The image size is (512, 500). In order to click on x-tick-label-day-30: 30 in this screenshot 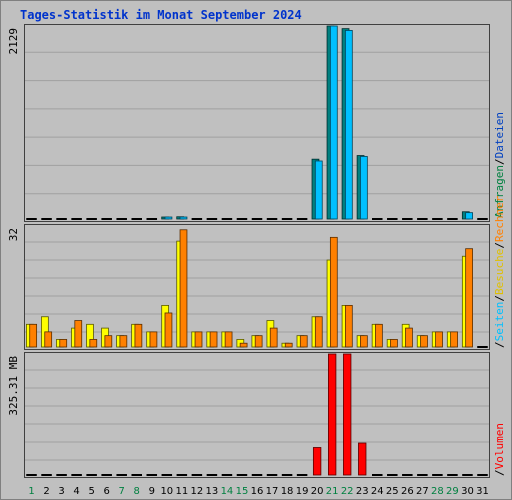, I will do `click(467, 491)`.